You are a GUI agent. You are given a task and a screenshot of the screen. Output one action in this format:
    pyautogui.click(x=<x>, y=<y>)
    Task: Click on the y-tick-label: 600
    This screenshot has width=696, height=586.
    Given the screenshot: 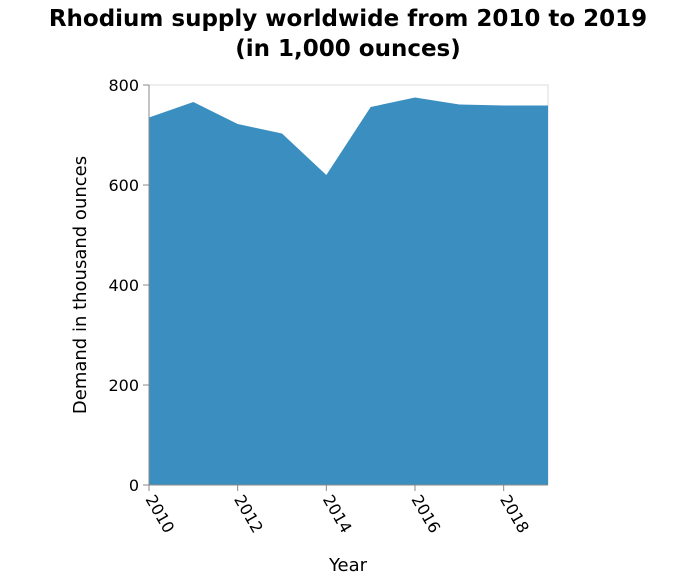 What is the action you would take?
    pyautogui.click(x=123, y=185)
    